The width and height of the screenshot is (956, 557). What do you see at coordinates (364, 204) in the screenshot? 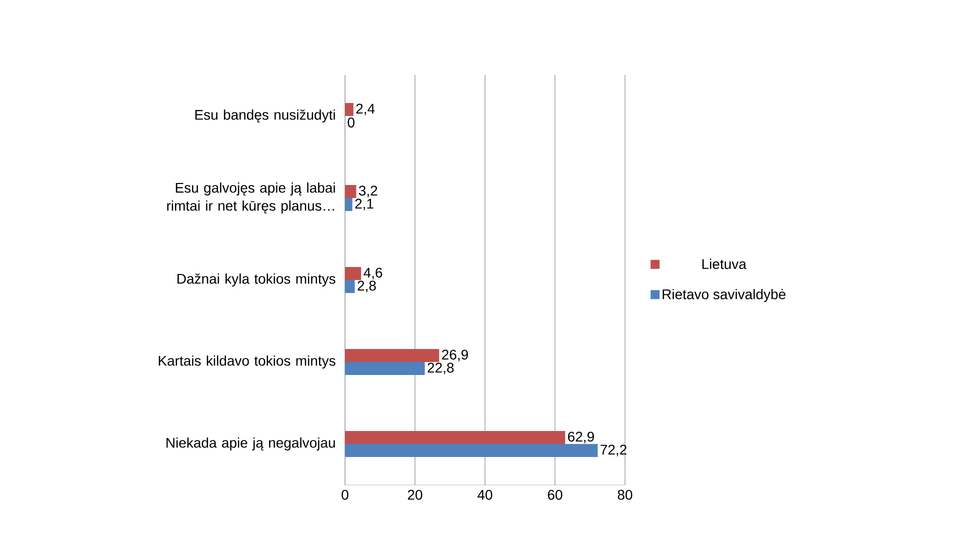
I see `data-label: 2,1` at bounding box center [364, 204].